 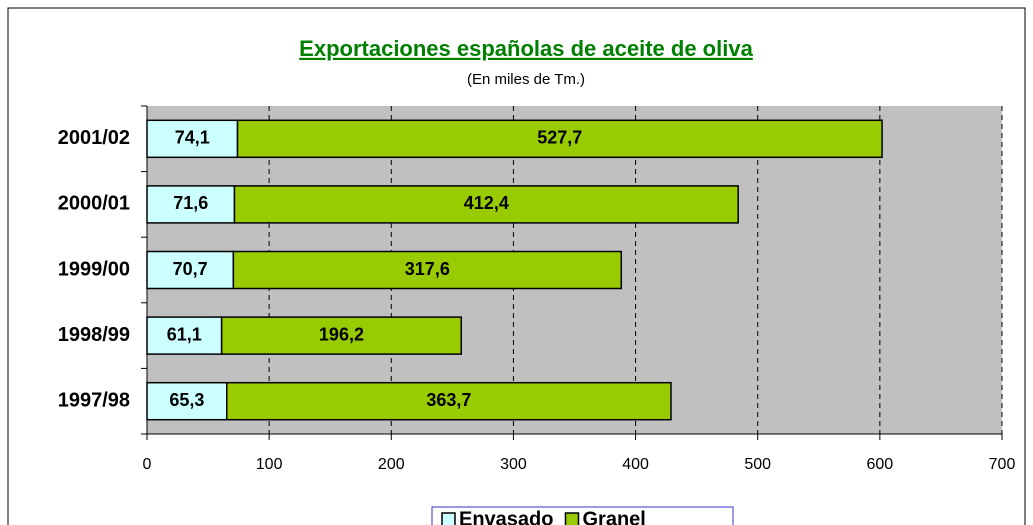 I want to click on x-tick-label: 0, so click(x=147, y=464).